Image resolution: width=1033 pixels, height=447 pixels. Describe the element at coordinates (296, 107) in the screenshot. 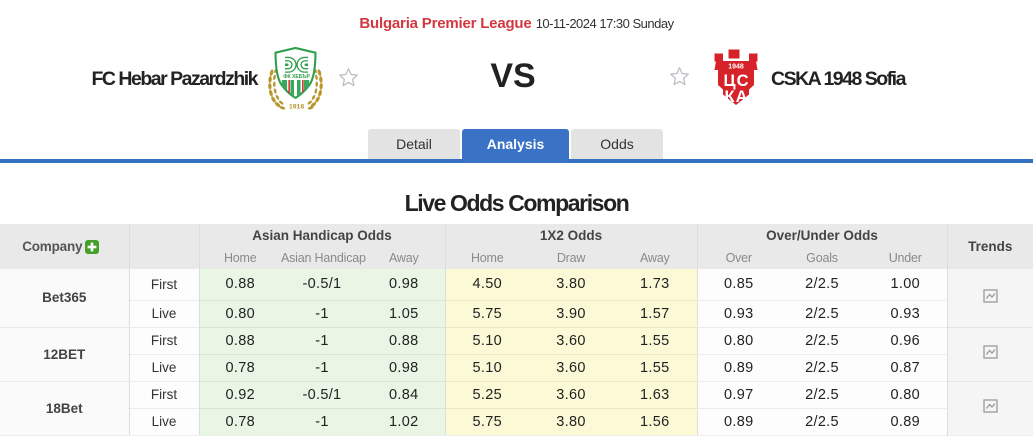

I see `svg-text: 1918` at that location.